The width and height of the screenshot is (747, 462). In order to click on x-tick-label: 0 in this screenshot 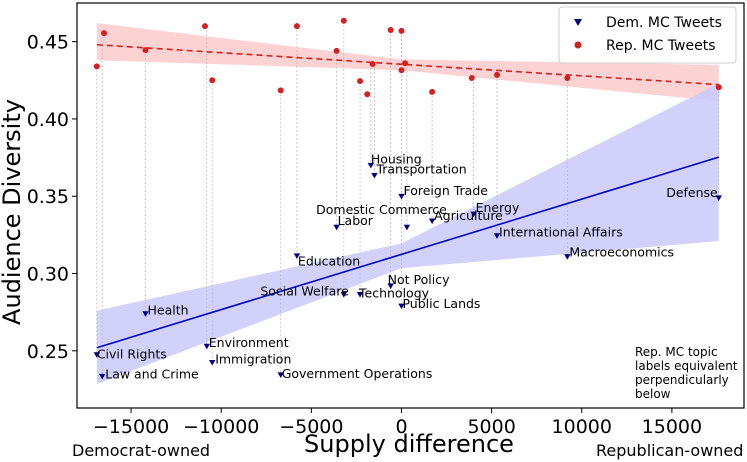, I will do `click(401, 427)`.